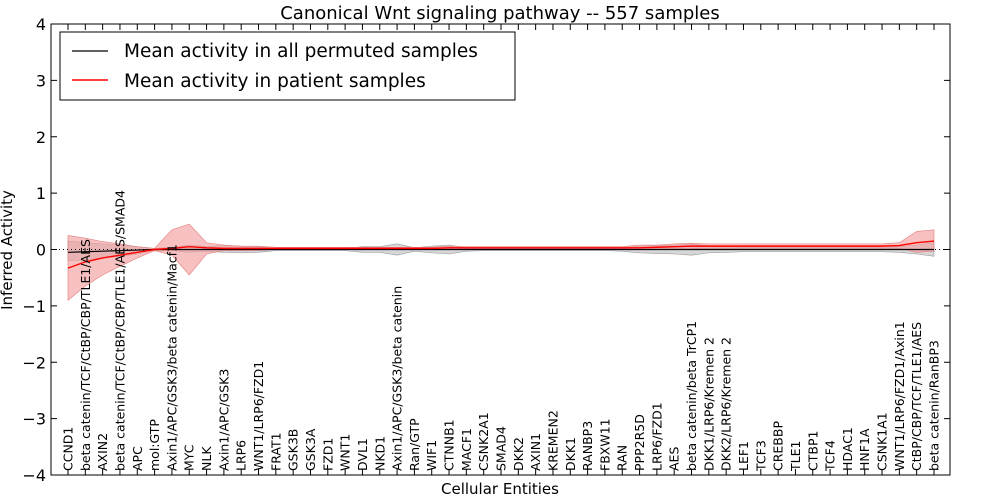  What do you see at coordinates (916, 396) in the screenshot?
I see `x-category-label: CtBP/CBP/TCF/TLE1/AES` at bounding box center [916, 396].